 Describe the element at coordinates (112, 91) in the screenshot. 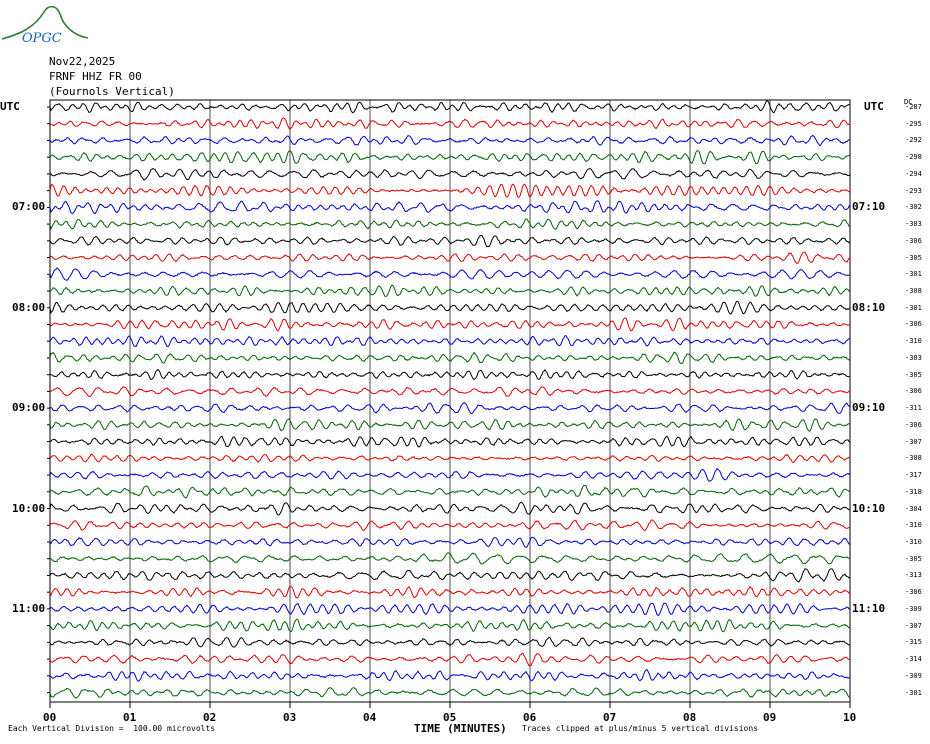

I see `header-location: (Fournols Vertical)` at that location.